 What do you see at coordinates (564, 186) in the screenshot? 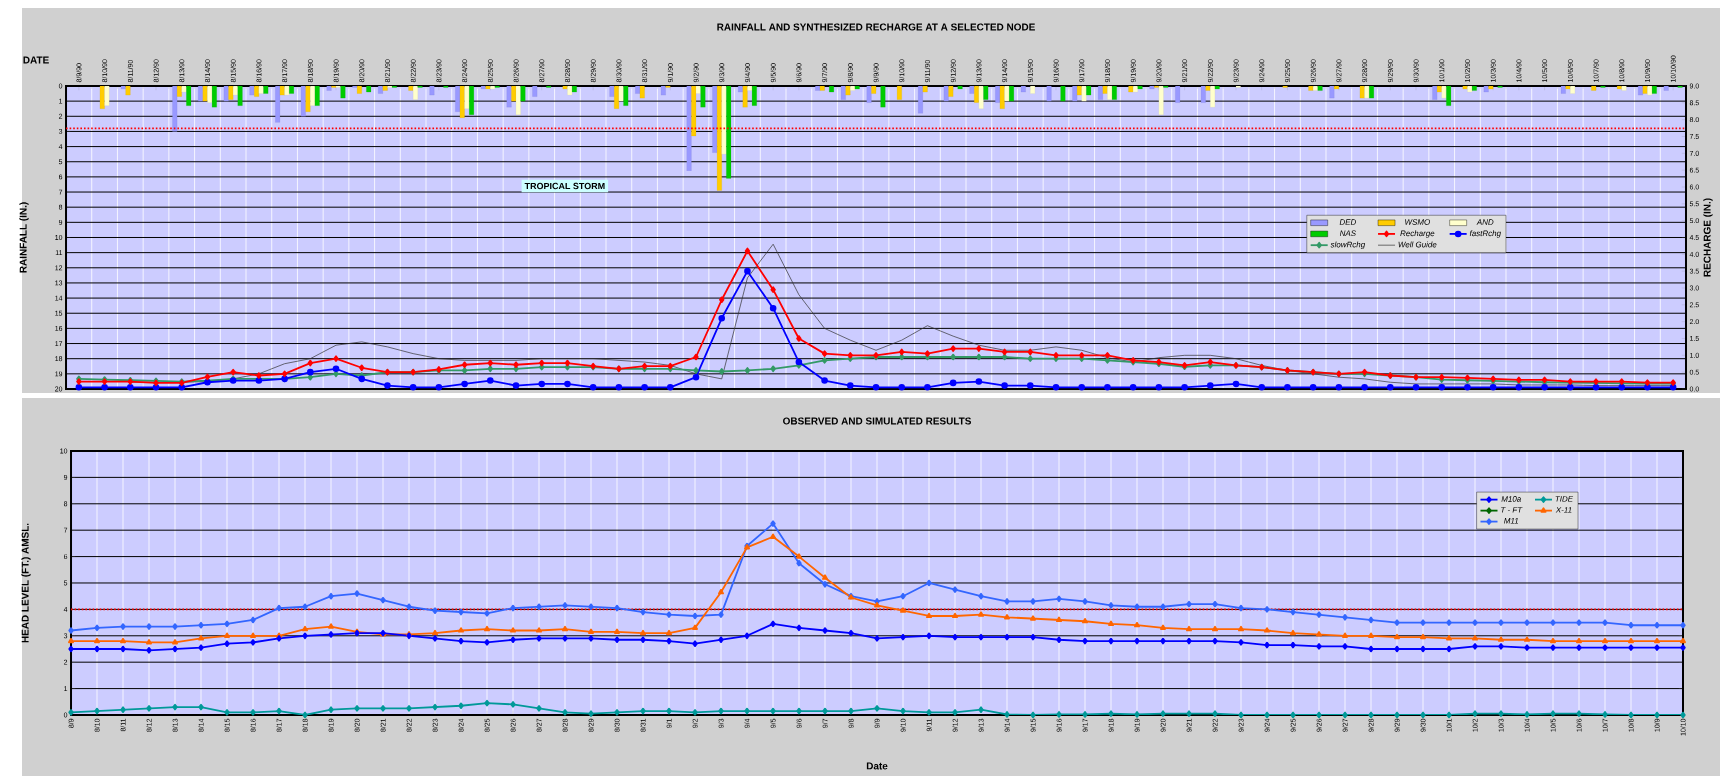
I see `annotation: TROPICAL STORM` at bounding box center [564, 186].